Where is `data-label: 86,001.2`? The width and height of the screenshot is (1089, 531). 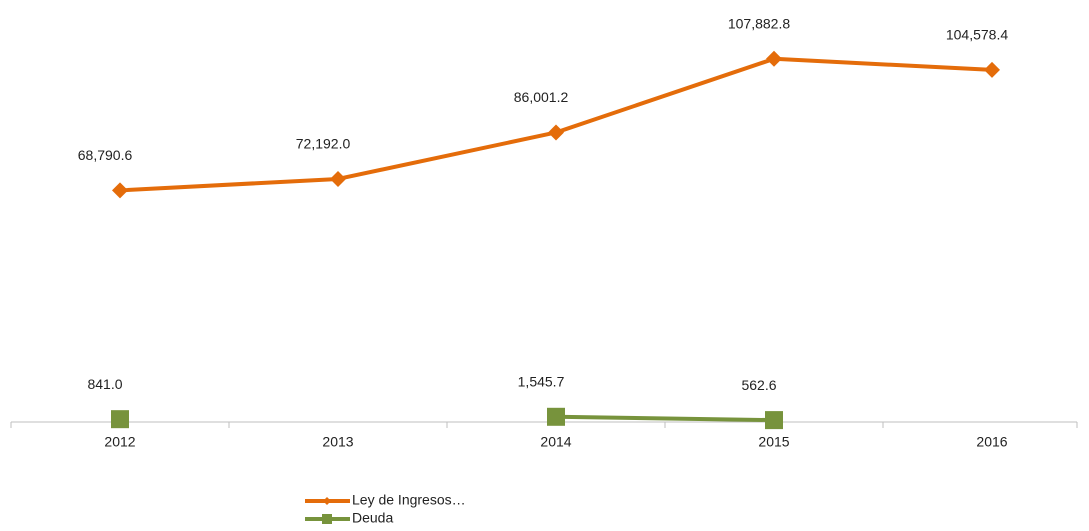
data-label: 86,001.2 is located at coordinates (541, 97).